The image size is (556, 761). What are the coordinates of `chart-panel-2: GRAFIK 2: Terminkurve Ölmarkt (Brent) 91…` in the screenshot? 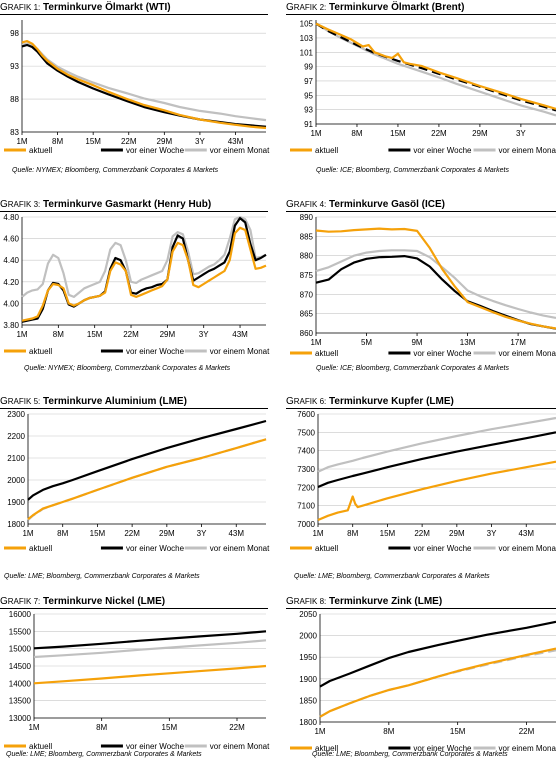 It's located at (421, 90).